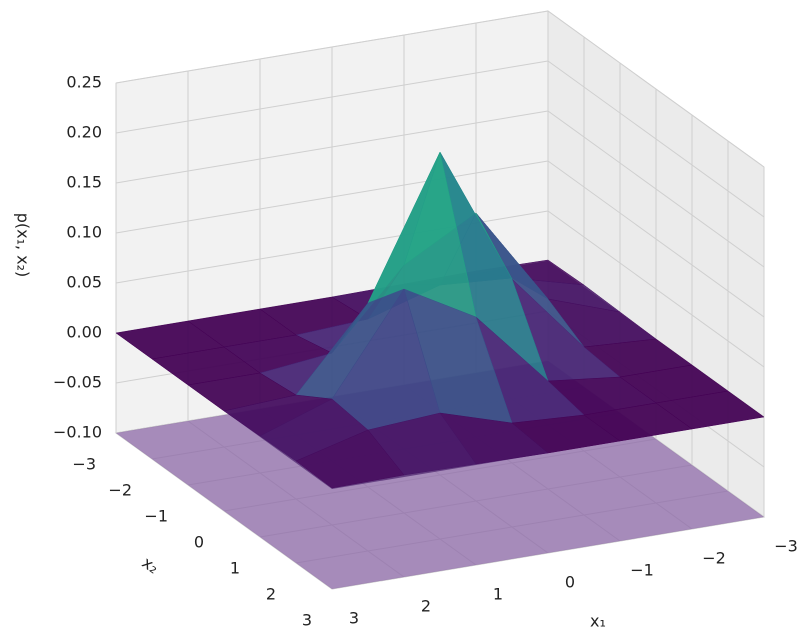 This screenshot has width=800, height=644. I want to click on tick-label: −0.05, so click(77, 382).